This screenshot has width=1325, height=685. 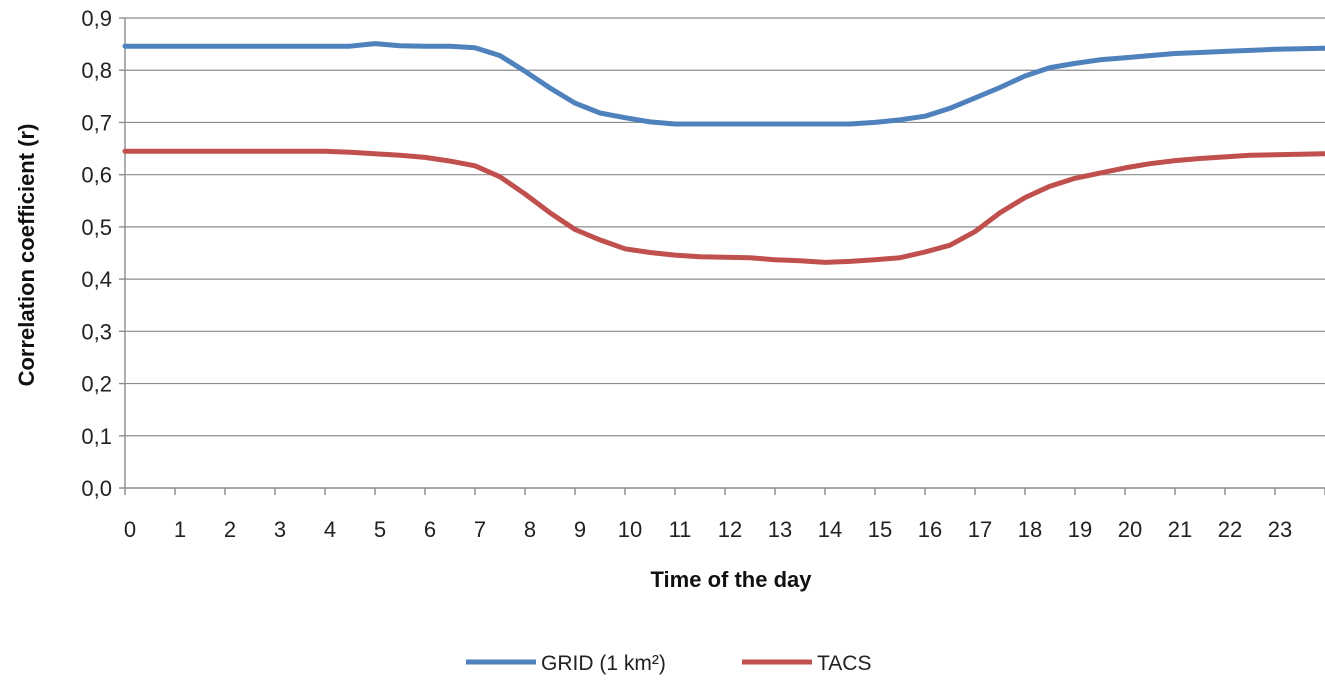 What do you see at coordinates (96, 70) in the screenshot?
I see `y-tick-label: 0,8` at bounding box center [96, 70].